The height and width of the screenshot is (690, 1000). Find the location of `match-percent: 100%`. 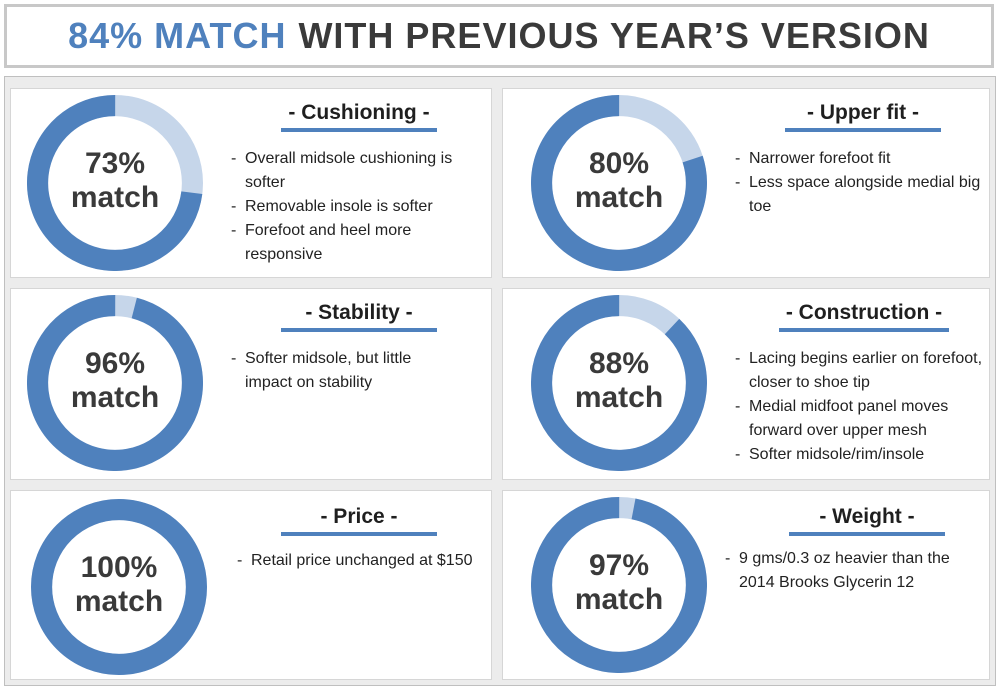

match-percent: 100% is located at coordinates (119, 567).